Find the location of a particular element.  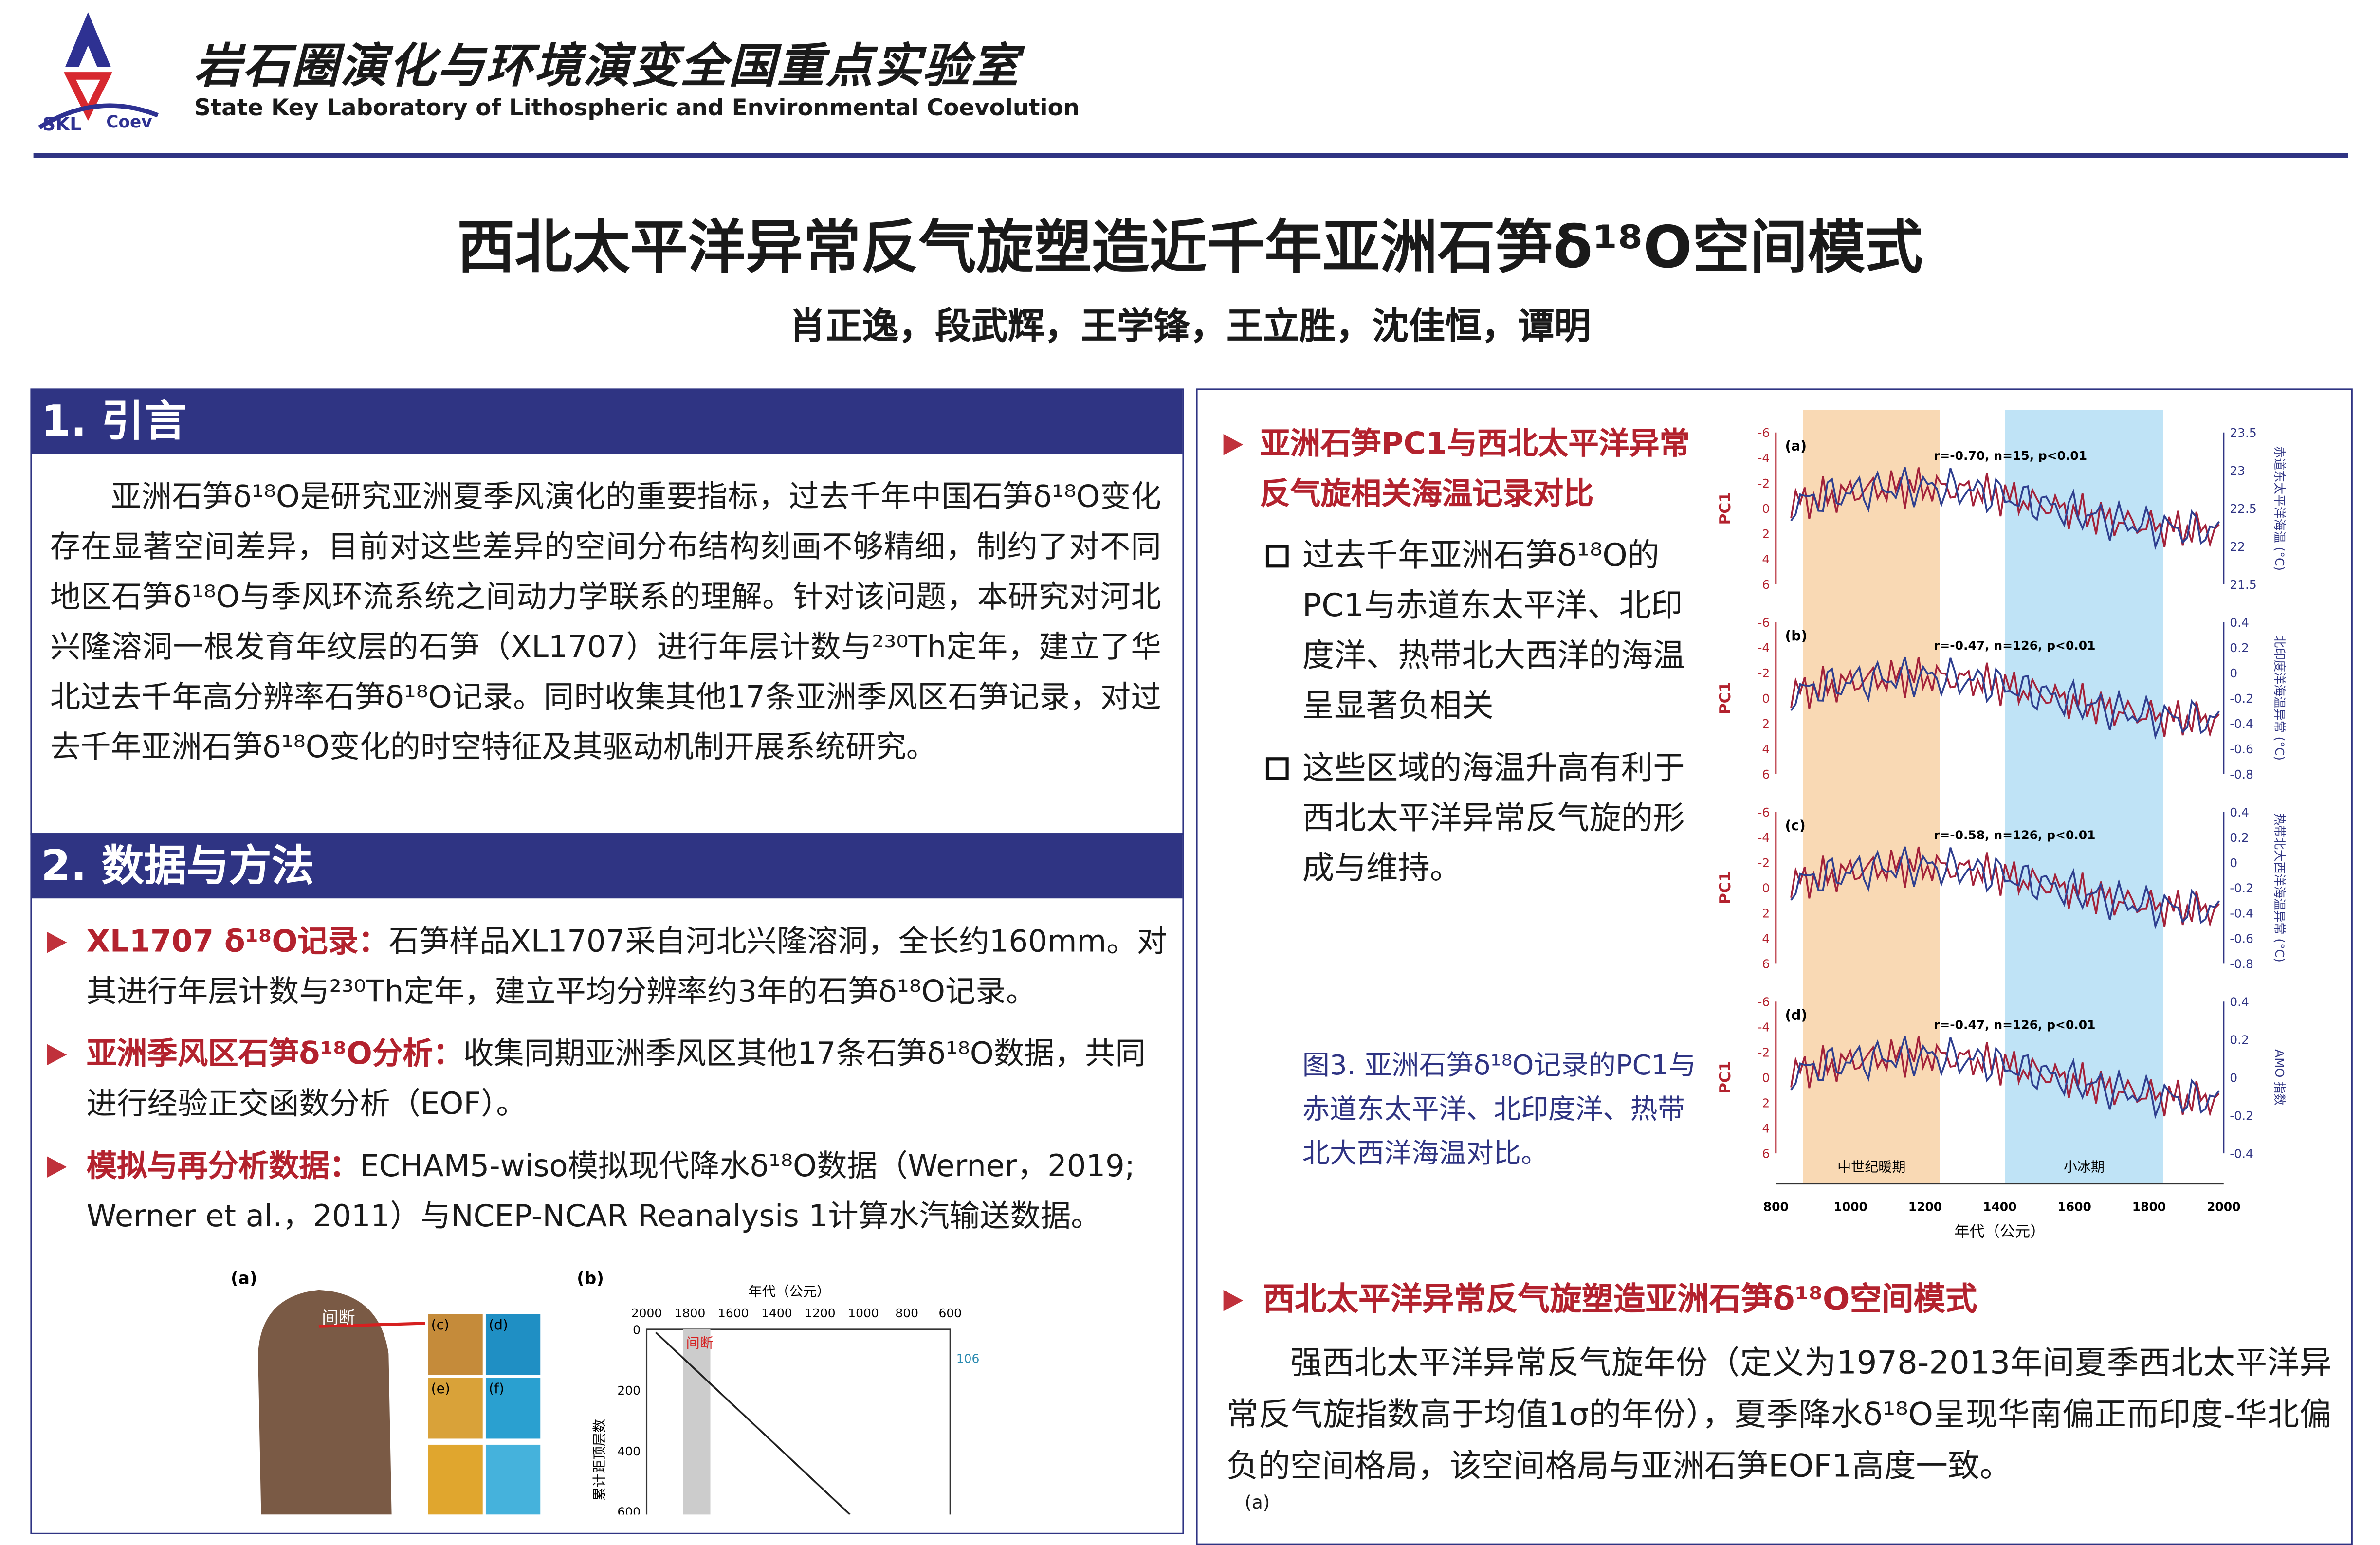

plot-frame is located at coordinates (798, 1421).